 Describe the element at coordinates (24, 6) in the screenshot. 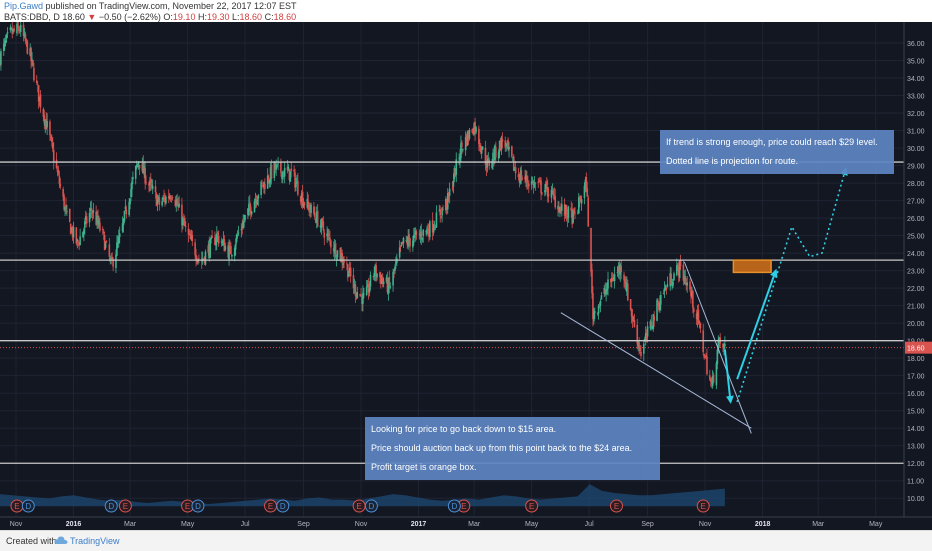

I see `author-link: Pip.Gawd` at that location.